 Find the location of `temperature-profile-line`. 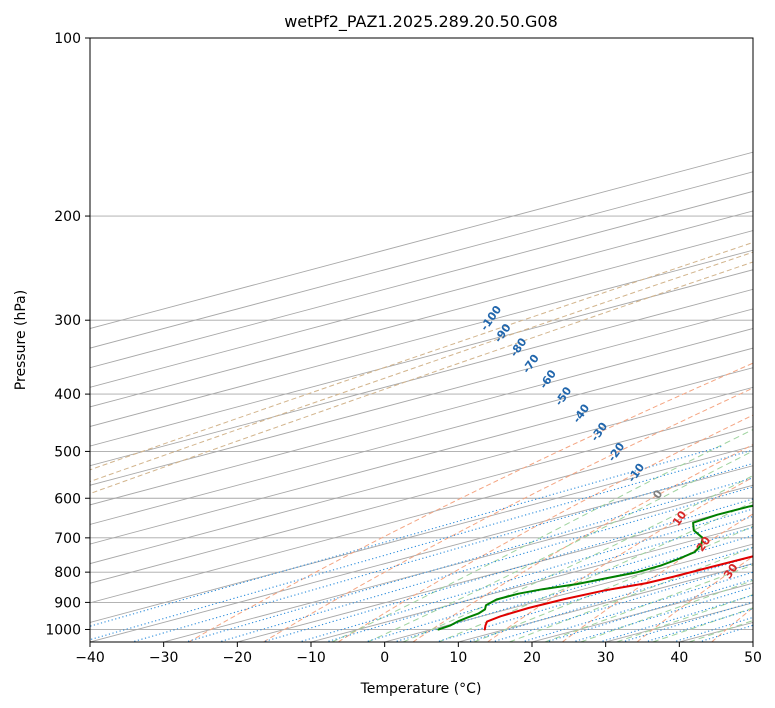

temperature-profile-line is located at coordinates (618, 593).